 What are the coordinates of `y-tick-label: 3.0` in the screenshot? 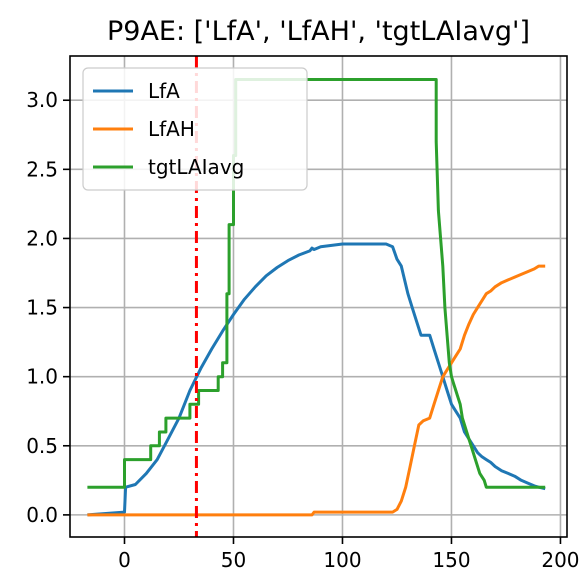 It's located at (42, 100).